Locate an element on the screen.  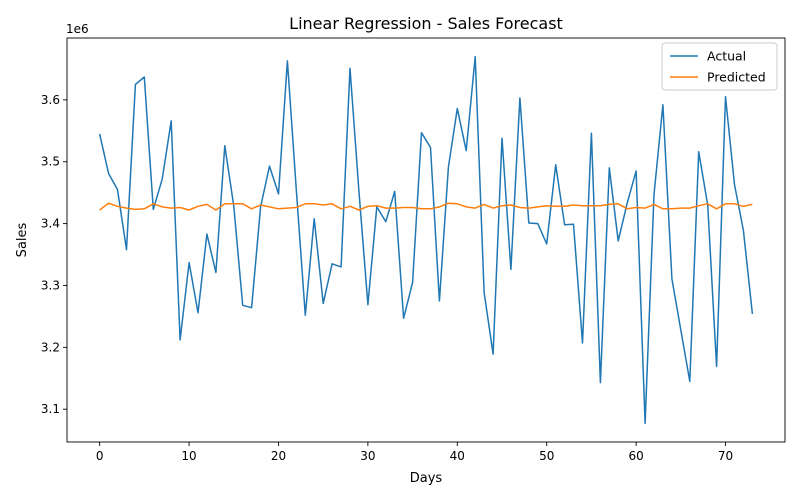
legend-label-predicted: Predicted is located at coordinates (736, 77).